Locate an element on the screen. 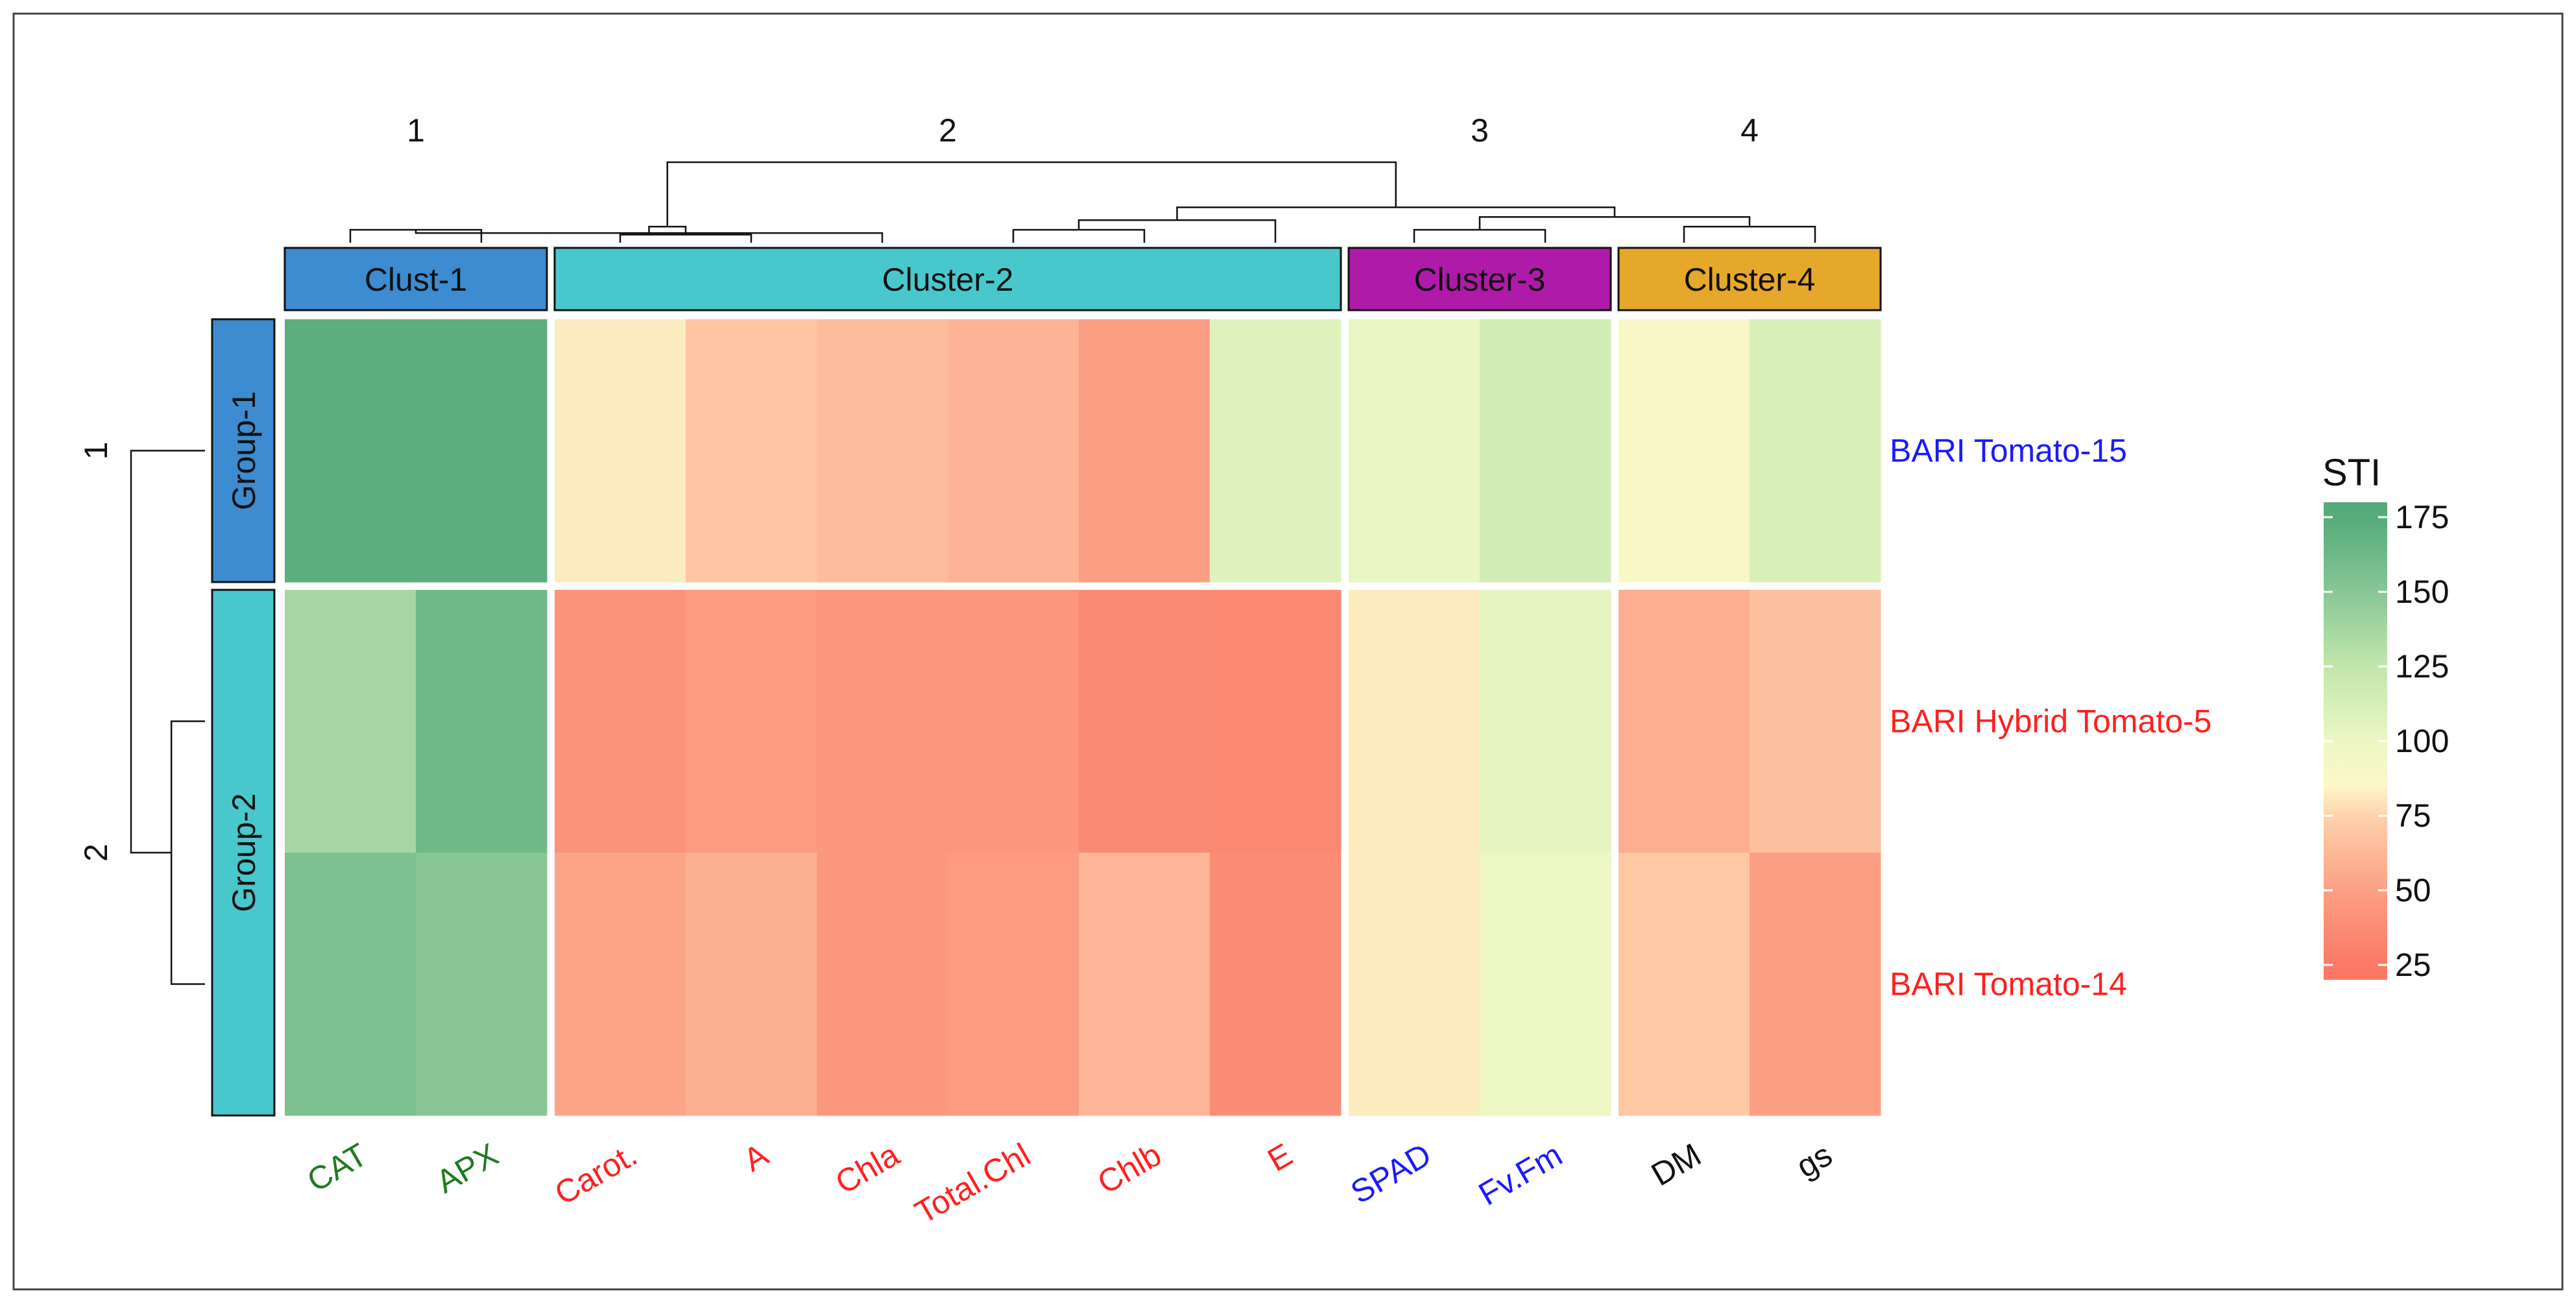 The width and height of the screenshot is (2576, 1303). cluster-label: Cluster-2 is located at coordinates (948, 280).